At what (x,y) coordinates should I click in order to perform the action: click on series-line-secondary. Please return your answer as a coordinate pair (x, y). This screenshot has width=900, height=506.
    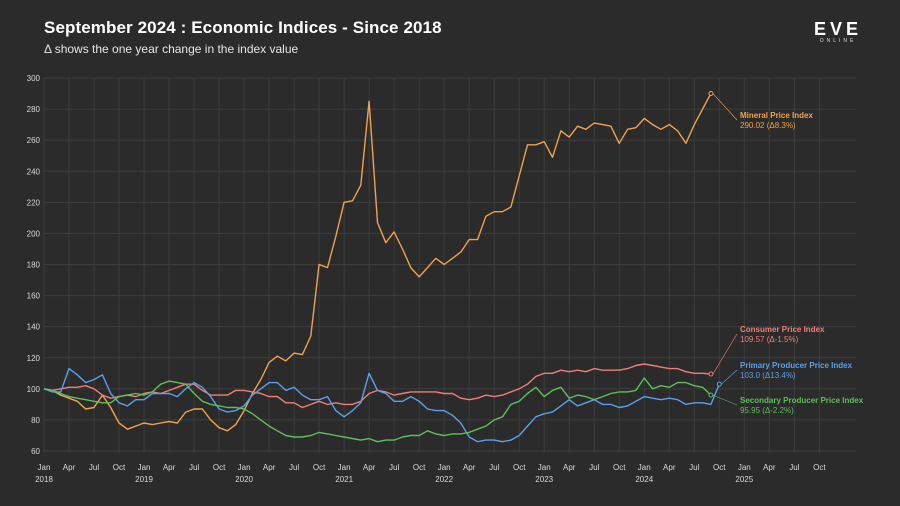
    Looking at the image, I should click on (377, 410).